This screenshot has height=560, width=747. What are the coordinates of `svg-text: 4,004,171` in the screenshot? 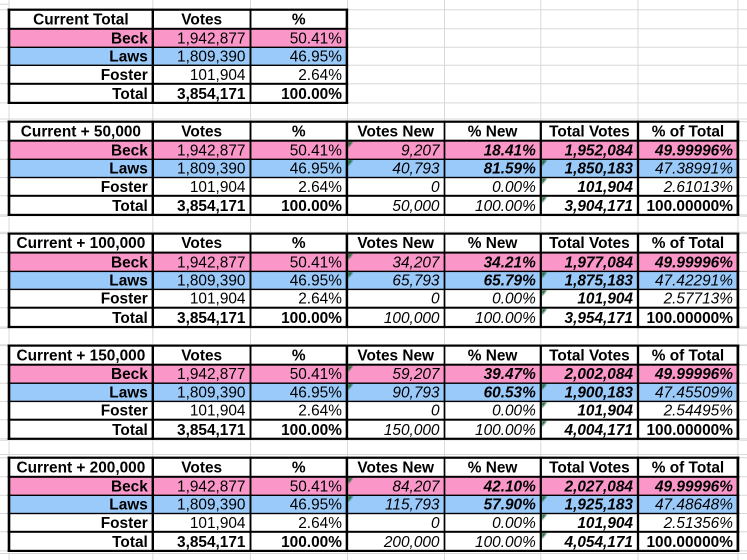 It's located at (598, 430).